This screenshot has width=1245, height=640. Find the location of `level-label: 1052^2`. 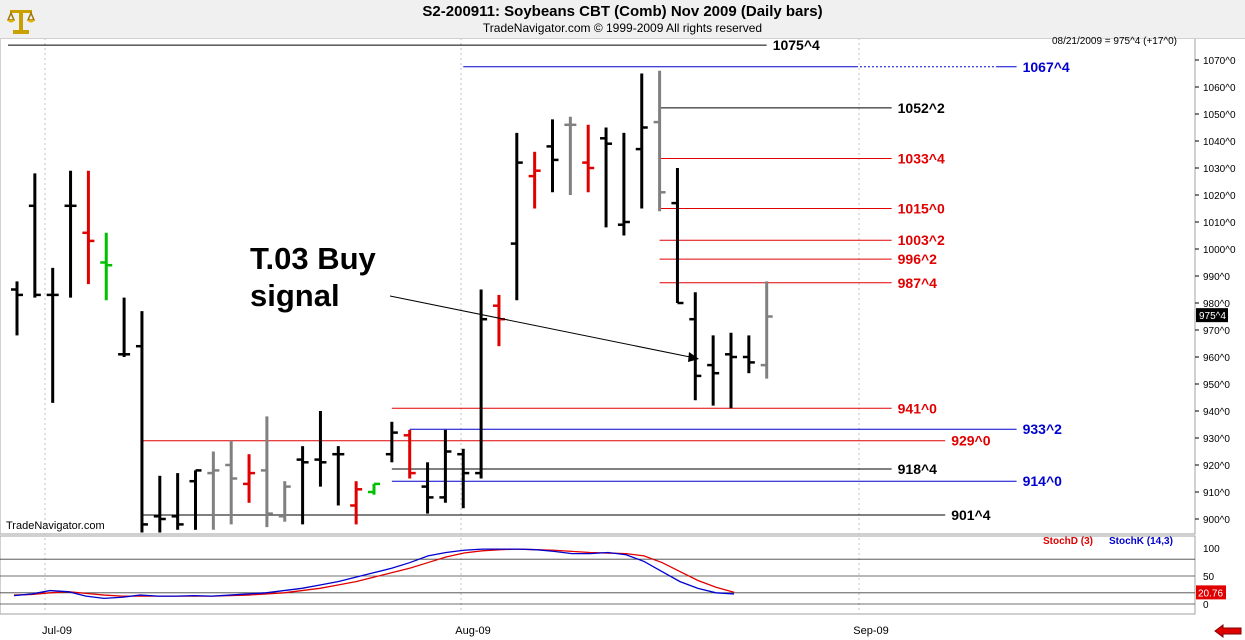

level-label: 1052^2 is located at coordinates (921, 108).